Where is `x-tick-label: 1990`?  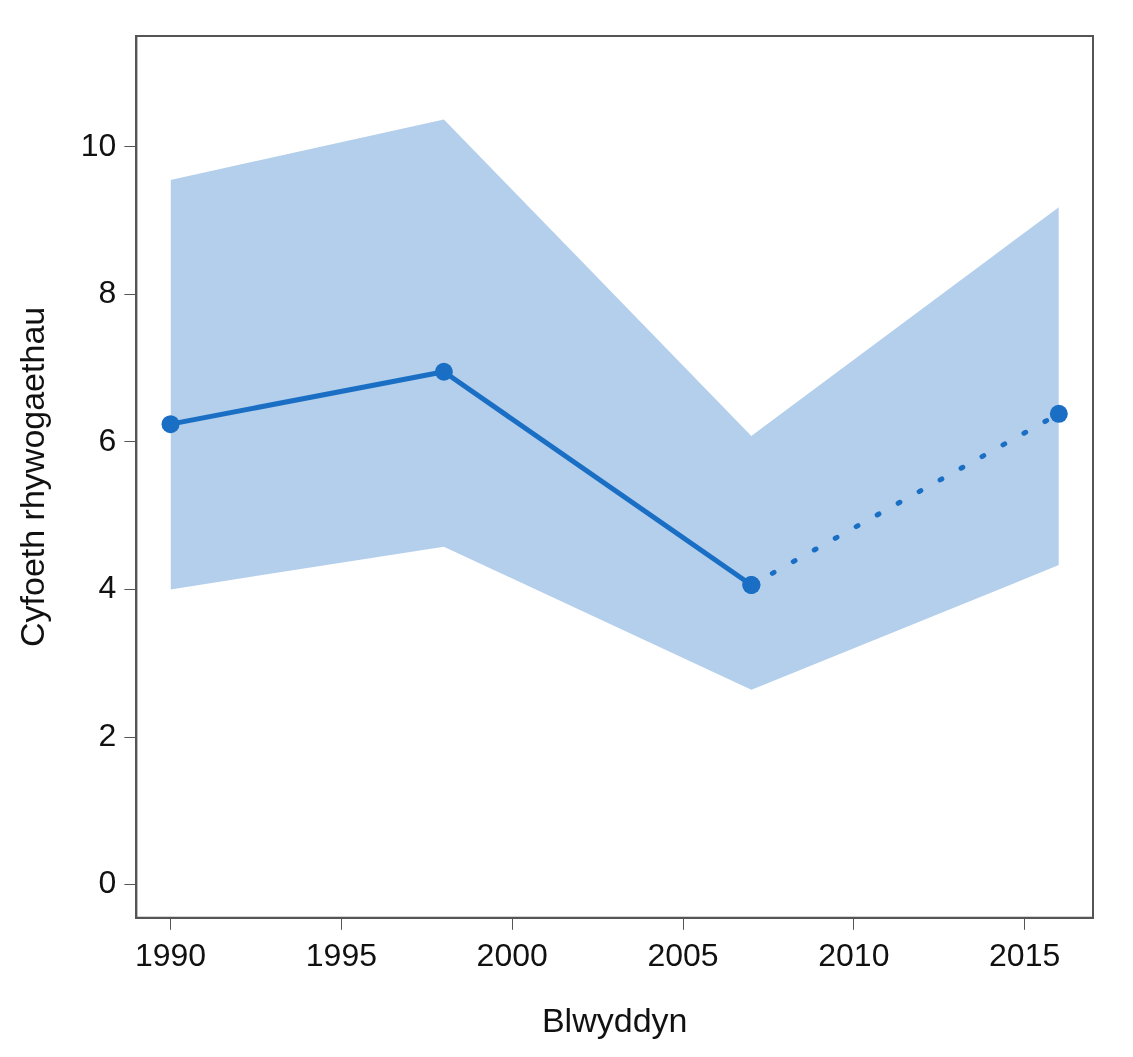
x-tick-label: 1990 is located at coordinates (170, 954).